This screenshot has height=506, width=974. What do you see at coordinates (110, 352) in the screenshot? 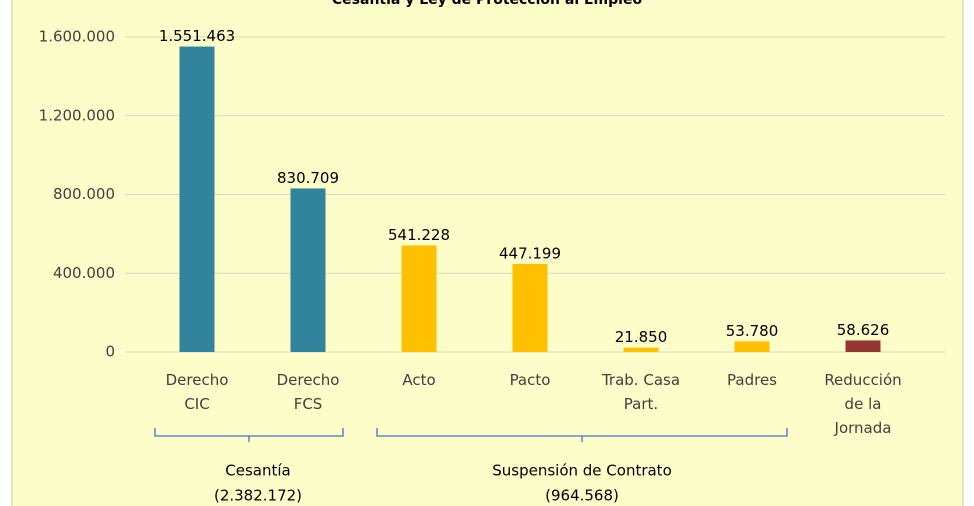
I see `y-tick-label: 0` at bounding box center [110, 352].